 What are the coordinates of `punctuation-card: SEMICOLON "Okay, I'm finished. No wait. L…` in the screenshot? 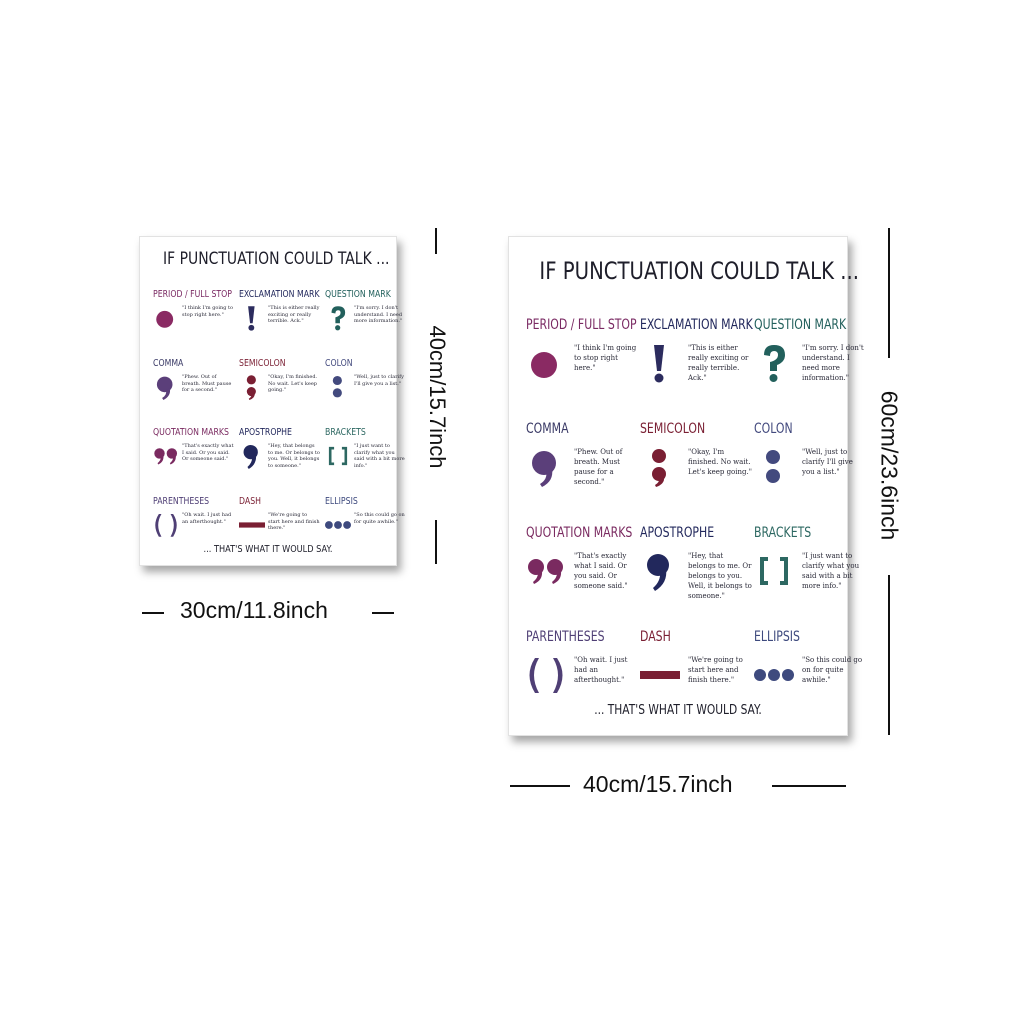 It's located at (282, 392).